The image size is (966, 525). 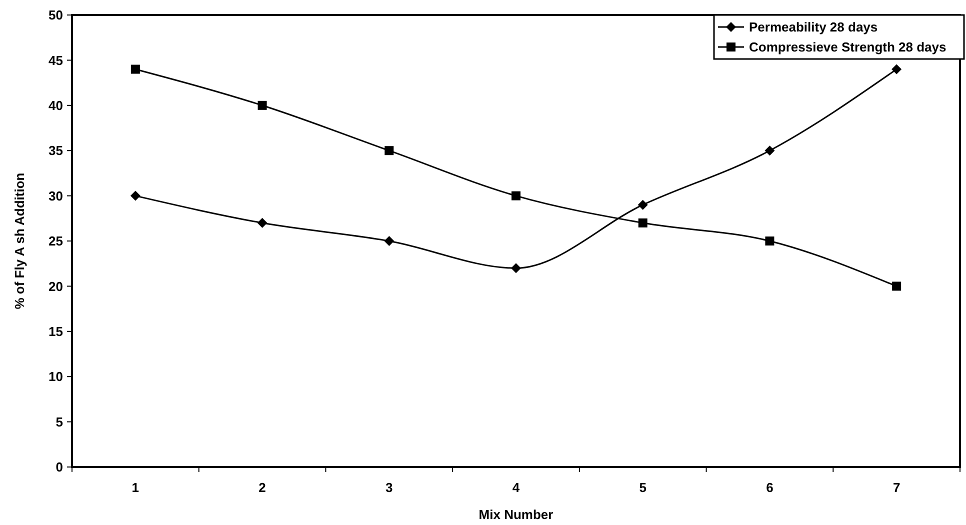 I want to click on x-tick-label: 2, so click(x=262, y=487).